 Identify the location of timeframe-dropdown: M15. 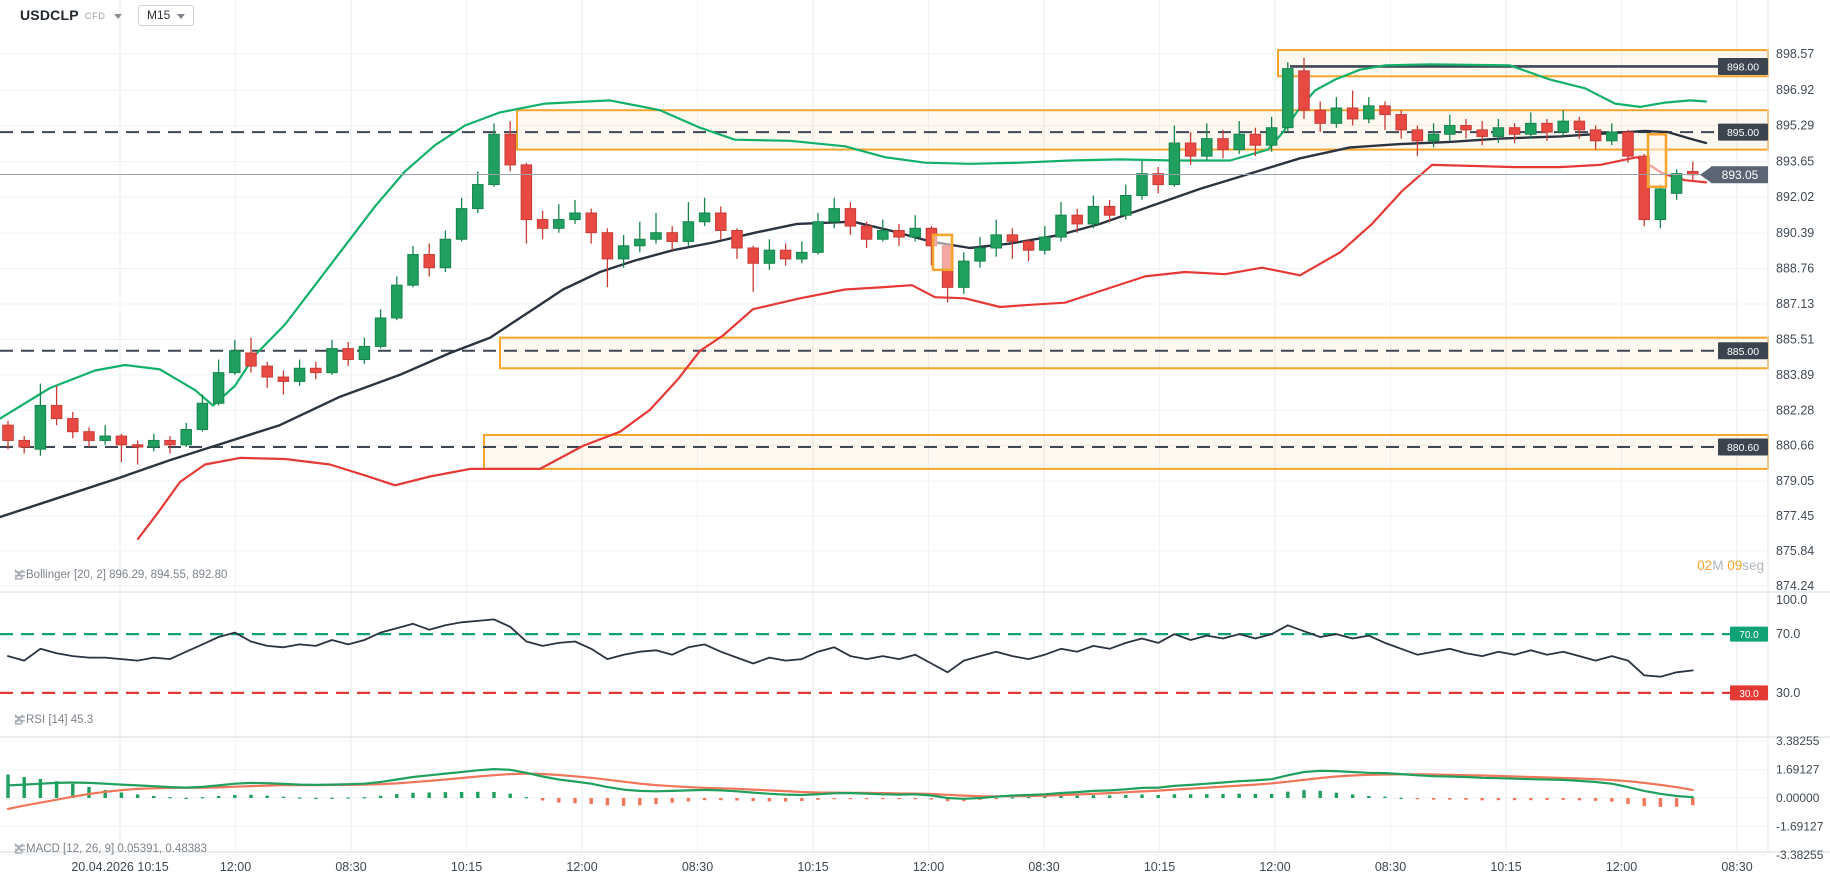
(166, 15).